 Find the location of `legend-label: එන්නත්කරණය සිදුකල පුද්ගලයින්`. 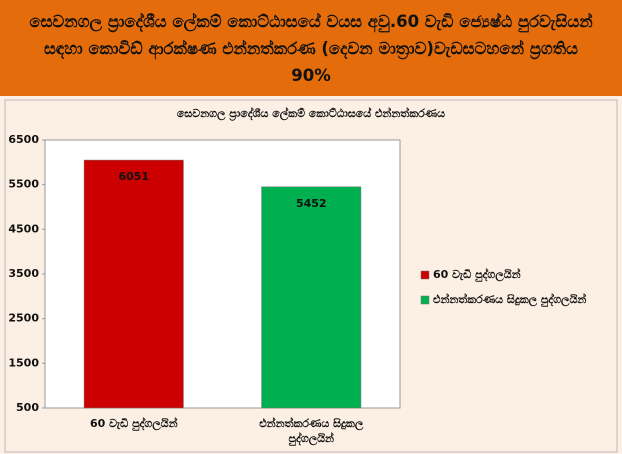

legend-label: එන්නත්කරණය සිදුකල පුද්ගලයින් is located at coordinates (510, 300).